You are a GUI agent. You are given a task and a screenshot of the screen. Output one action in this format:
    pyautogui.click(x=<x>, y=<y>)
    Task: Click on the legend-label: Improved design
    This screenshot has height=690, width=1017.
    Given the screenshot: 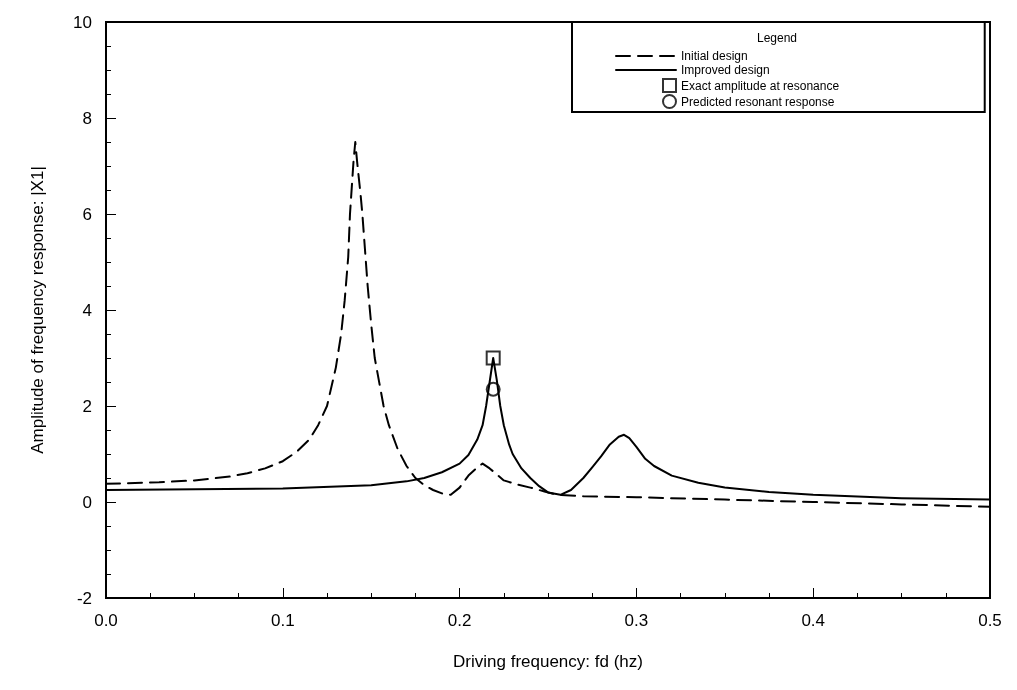 What is the action you would take?
    pyautogui.click(x=725, y=70)
    